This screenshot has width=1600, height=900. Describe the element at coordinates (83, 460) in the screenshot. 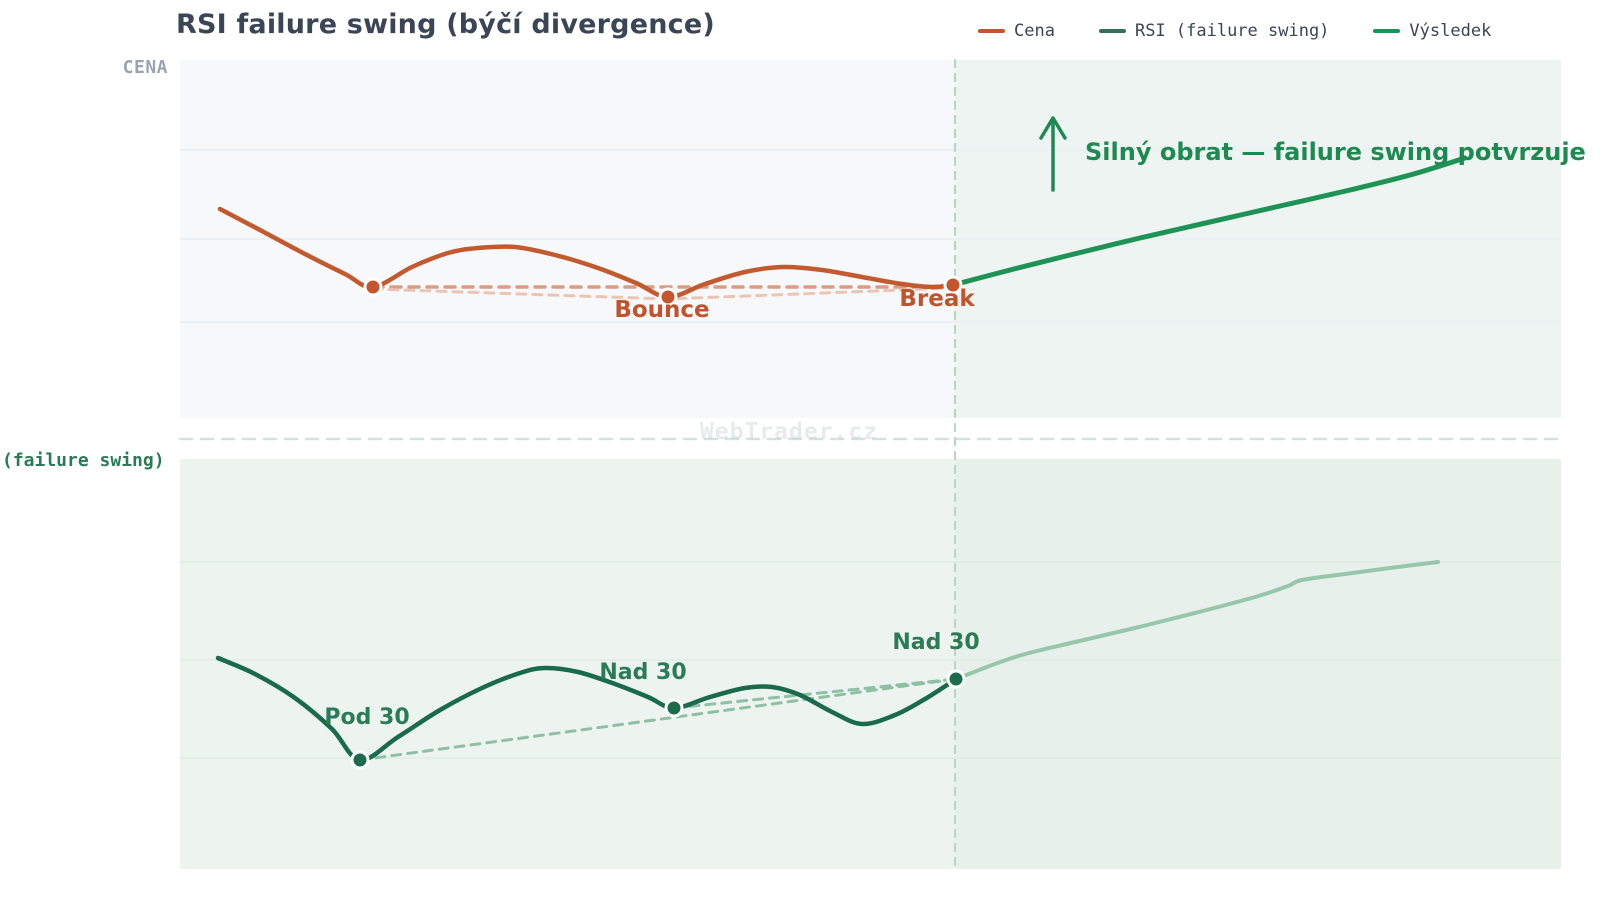

I see `rsi-axis-label: (failure swing)` at that location.